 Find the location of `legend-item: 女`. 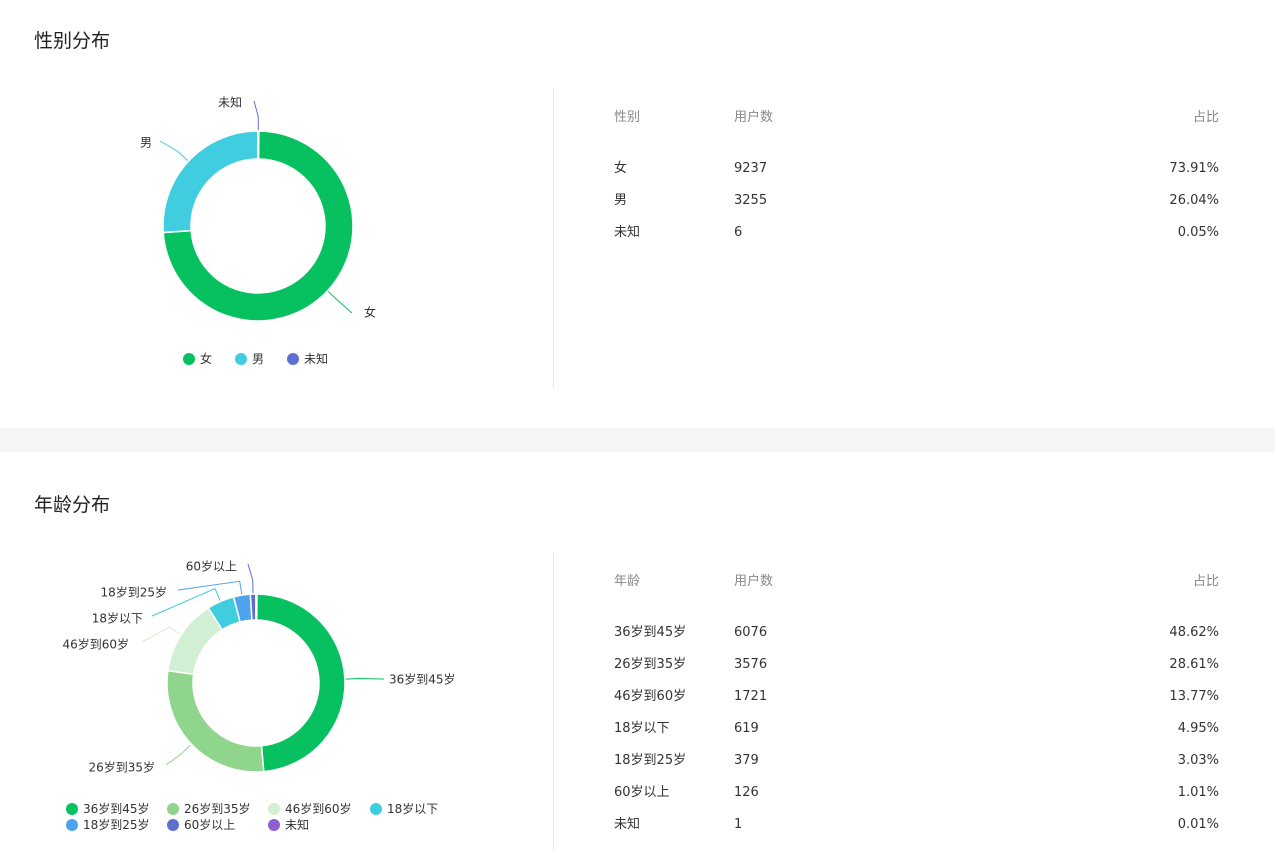

legend-item: 女 is located at coordinates (197, 358).